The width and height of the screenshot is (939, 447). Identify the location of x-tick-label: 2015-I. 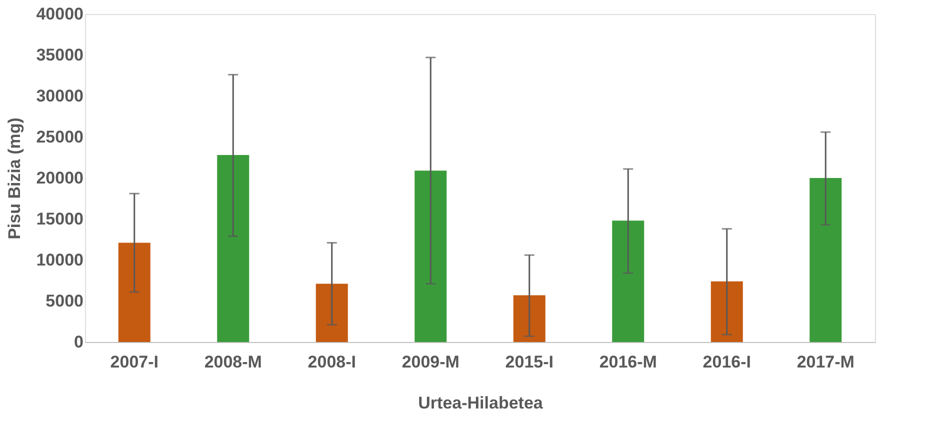
(529, 362).